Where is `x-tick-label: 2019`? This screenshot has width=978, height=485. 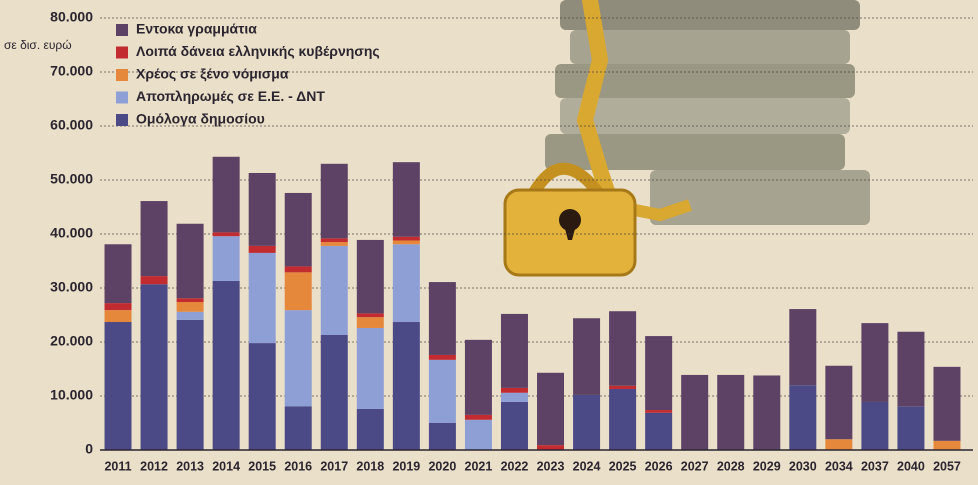
x-tick-label: 2019 is located at coordinates (406, 466).